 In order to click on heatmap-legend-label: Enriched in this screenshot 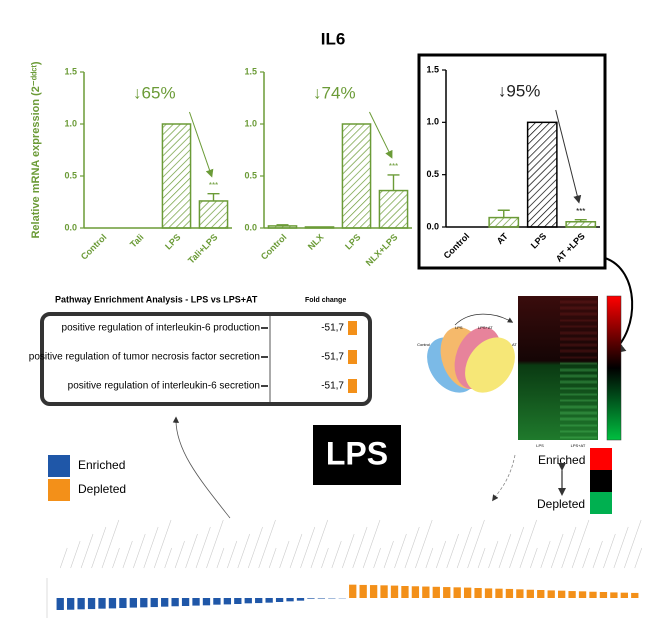, I will do `click(561, 460)`.